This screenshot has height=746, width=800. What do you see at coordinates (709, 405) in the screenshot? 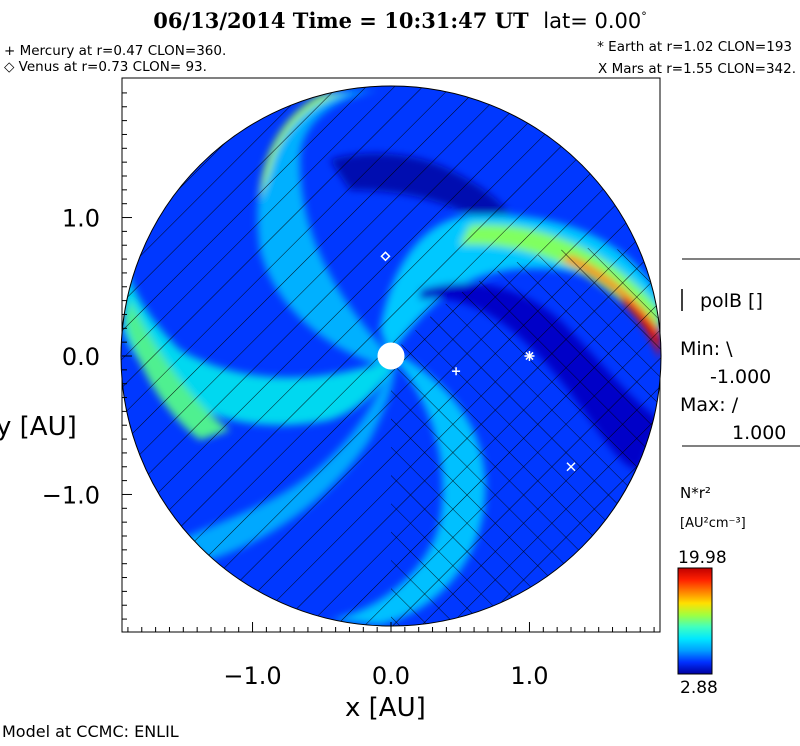
I see `max-label: Max: /` at bounding box center [709, 405].